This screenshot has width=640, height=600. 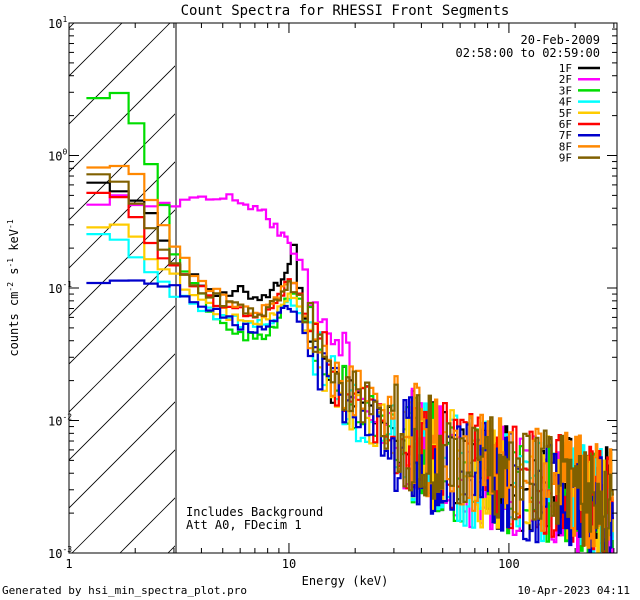 I want to click on y-tick-label: 10⁰, so click(x=57, y=156).